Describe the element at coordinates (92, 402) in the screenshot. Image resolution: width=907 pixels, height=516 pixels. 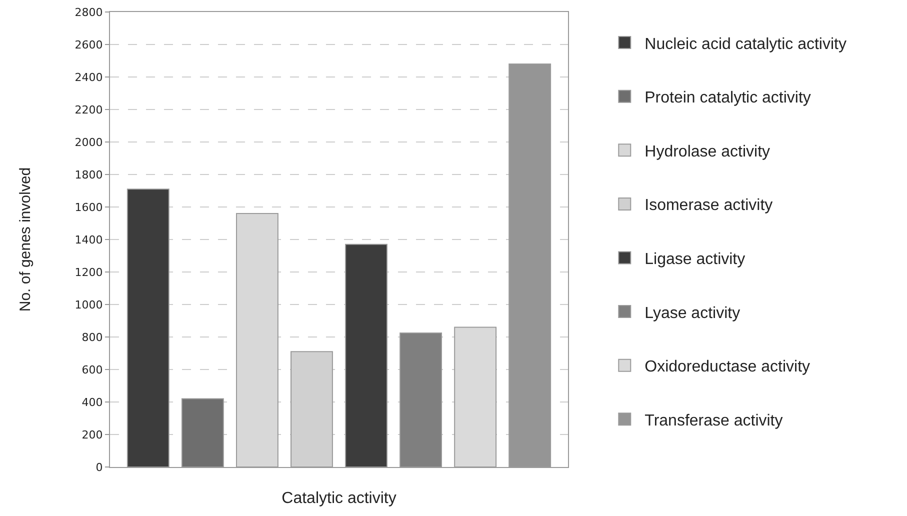
I see `y-tick-label: 400` at that location.